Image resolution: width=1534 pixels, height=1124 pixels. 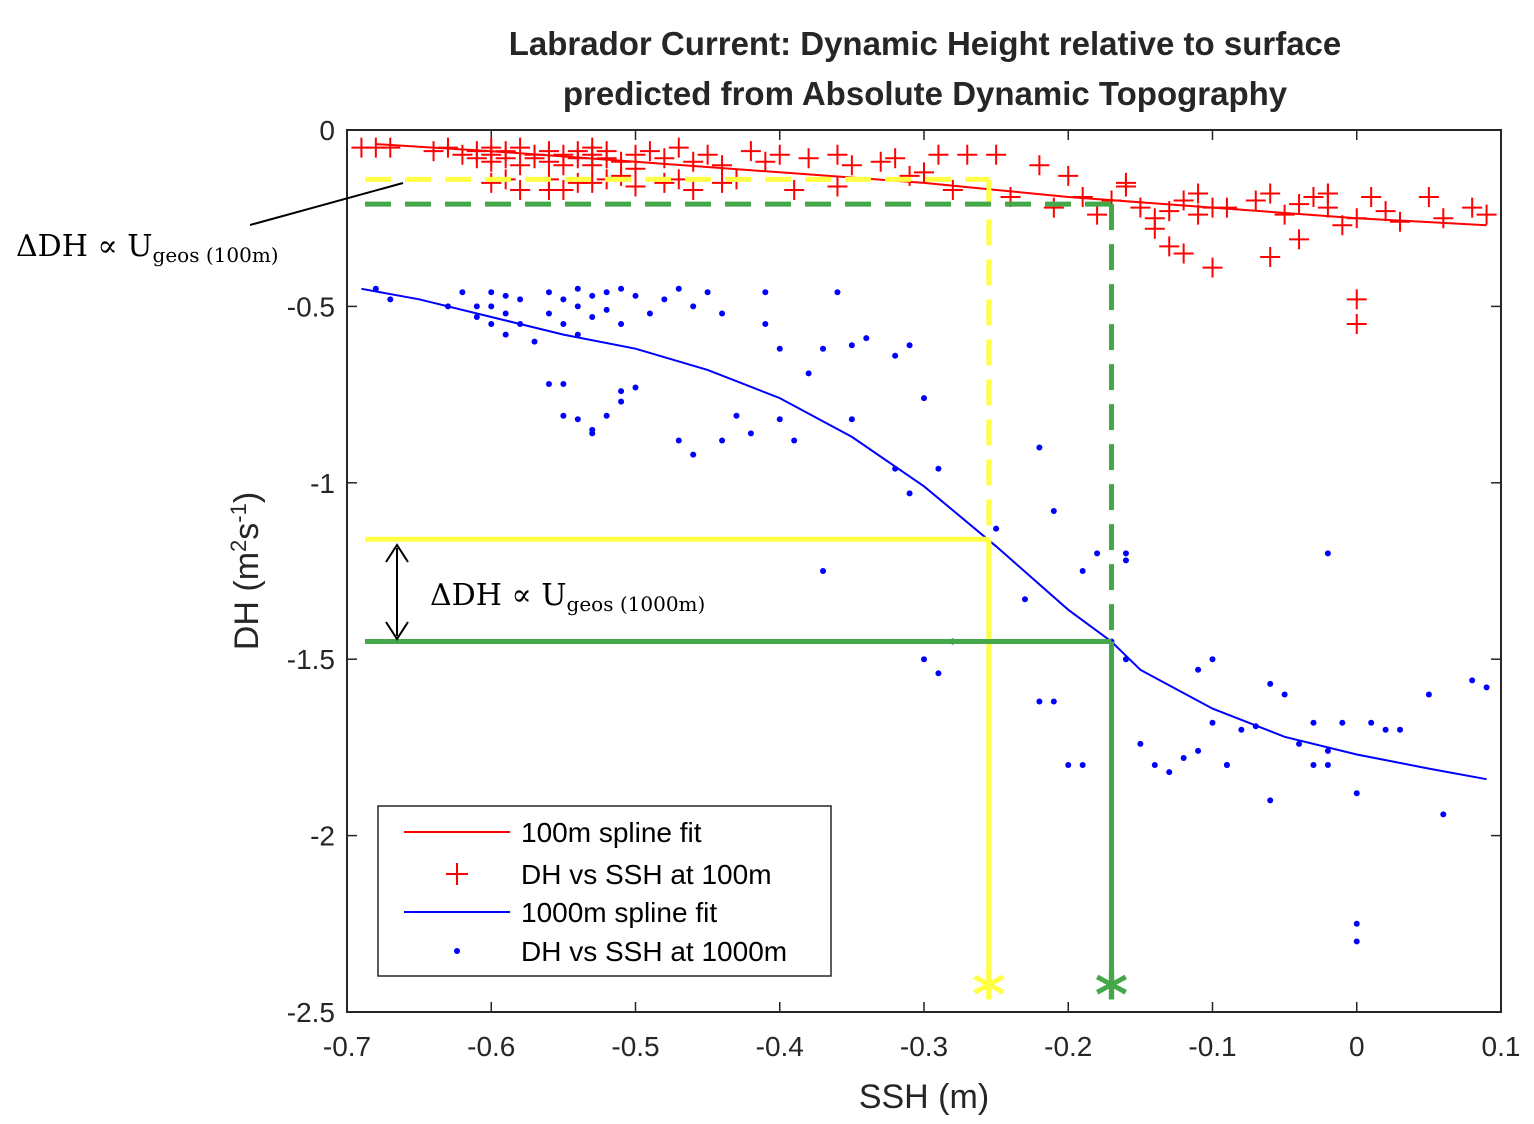 What do you see at coordinates (457, 951) in the screenshot?
I see `legend-swatch-1000m-points` at bounding box center [457, 951].